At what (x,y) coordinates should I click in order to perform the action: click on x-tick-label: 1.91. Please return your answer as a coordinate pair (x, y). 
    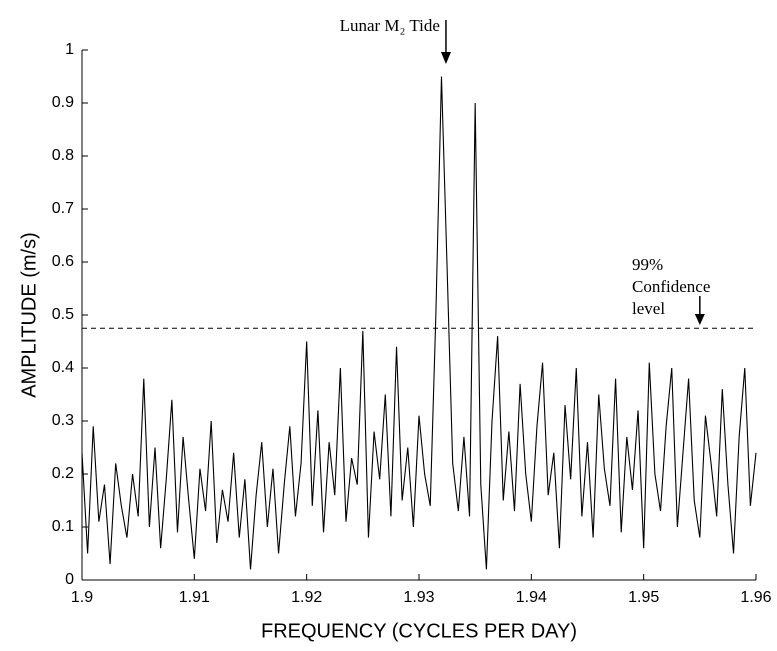
    Looking at the image, I should click on (194, 597).